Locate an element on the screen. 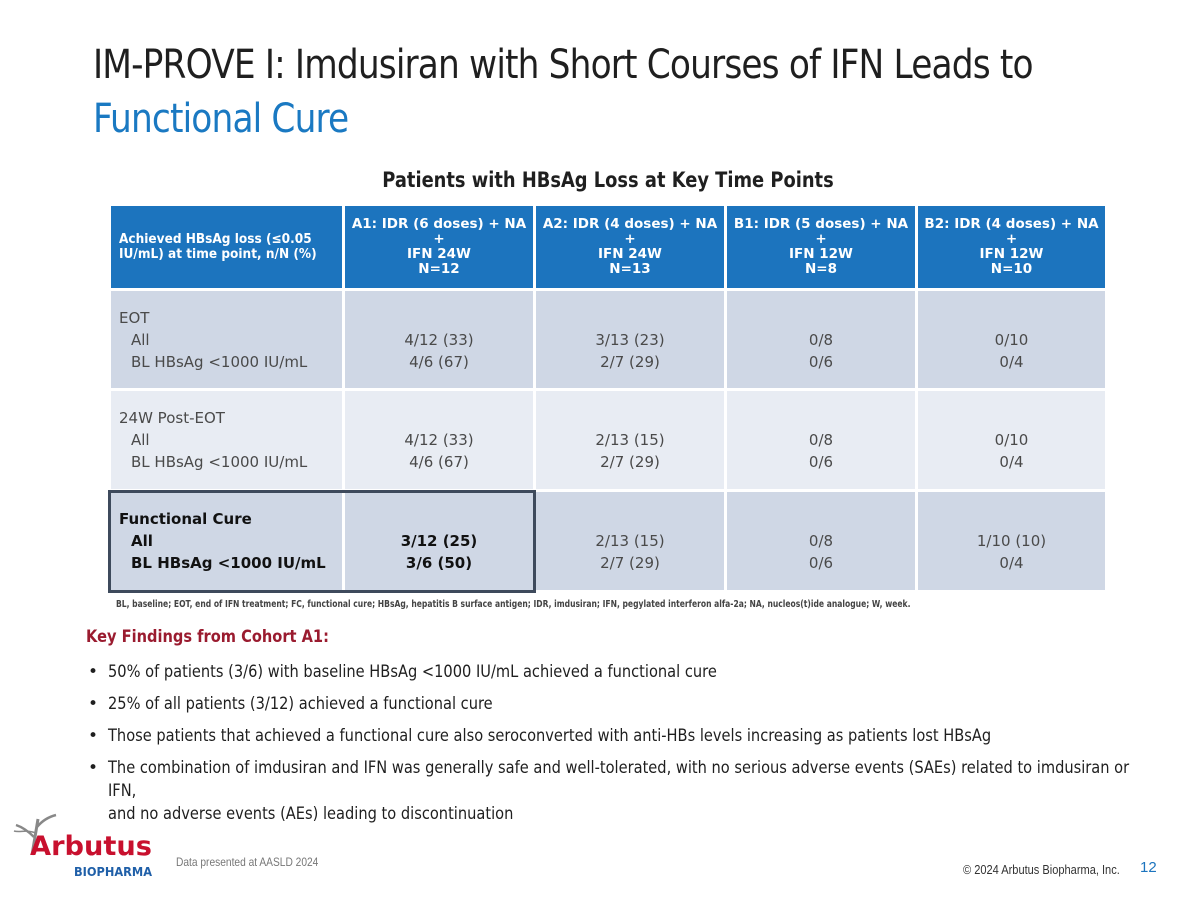 This screenshot has height=900, width=1200. row-label: Functional Cure is located at coordinates (185, 519).